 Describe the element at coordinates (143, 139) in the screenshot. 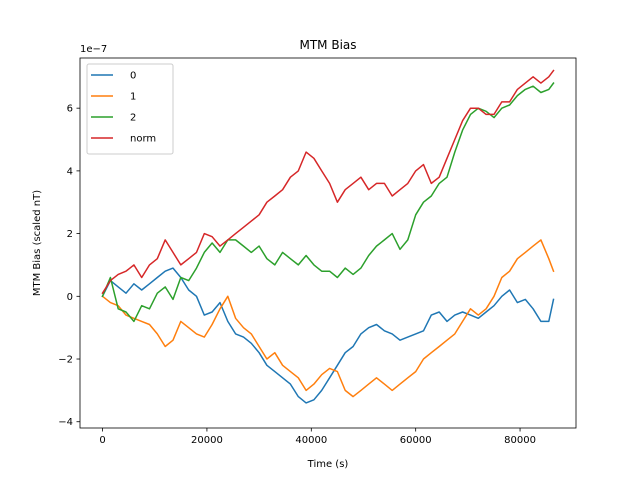

I see `legend-label-norm: norm` at that location.